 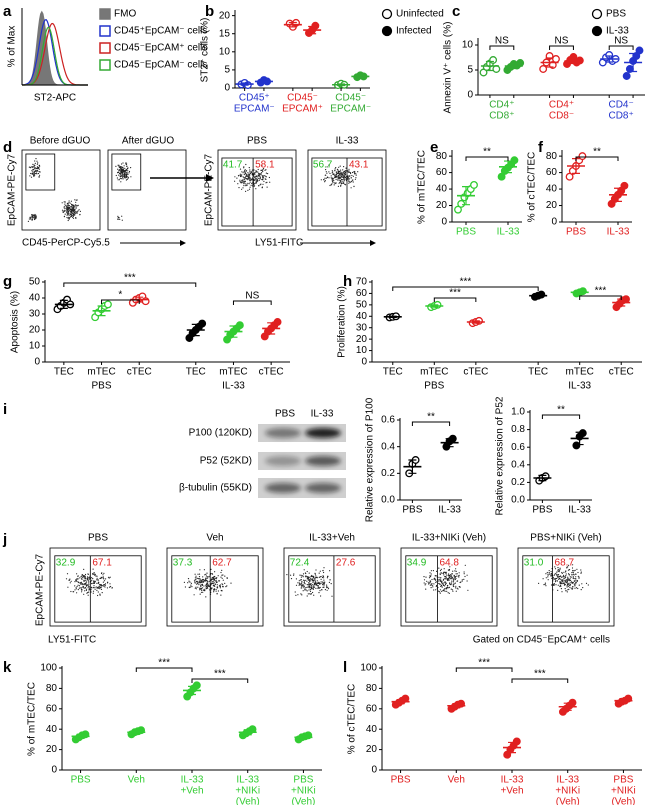 What do you see at coordinates (420, 14) in the screenshot?
I see `legend-label: Uninfected` at bounding box center [420, 14].